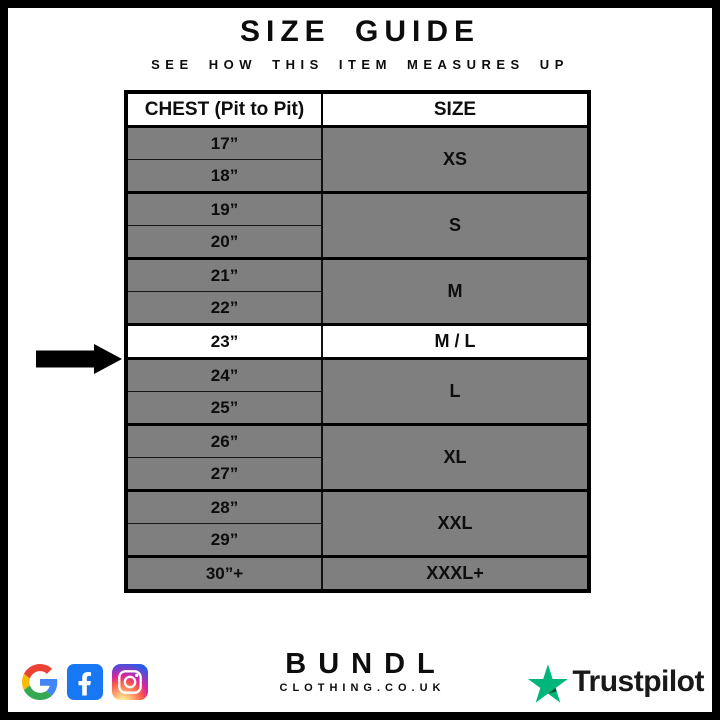 The height and width of the screenshot is (720, 720). Describe the element at coordinates (224, 308) in the screenshot. I see `chest-value: 22”` at that location.